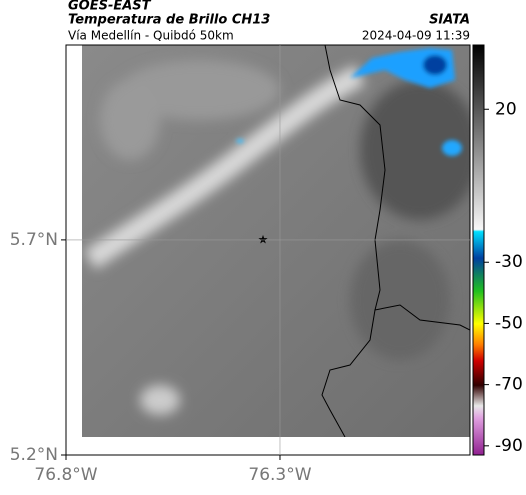 The width and height of the screenshot is (526, 495). I want to click on colorbar, so click(478, 250).